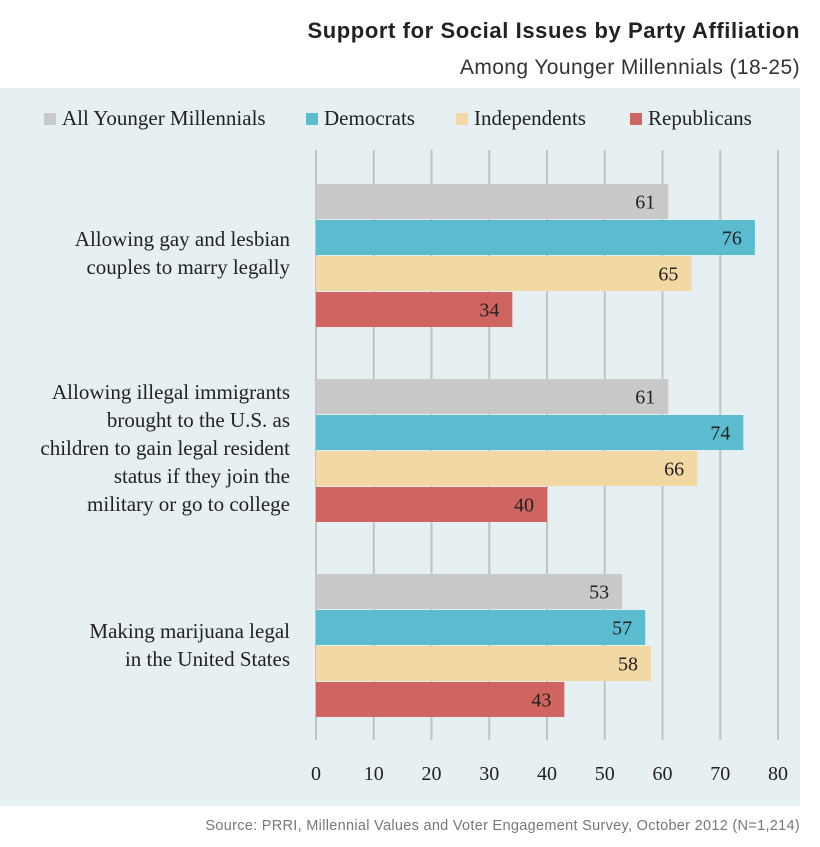  Describe the element at coordinates (369, 118) in the screenshot. I see `legend-label-democrats: Democrats` at that location.